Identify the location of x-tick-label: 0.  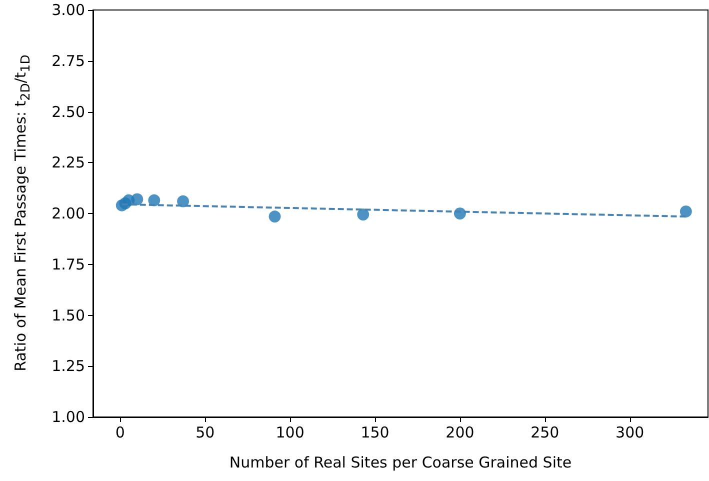
(120, 433).